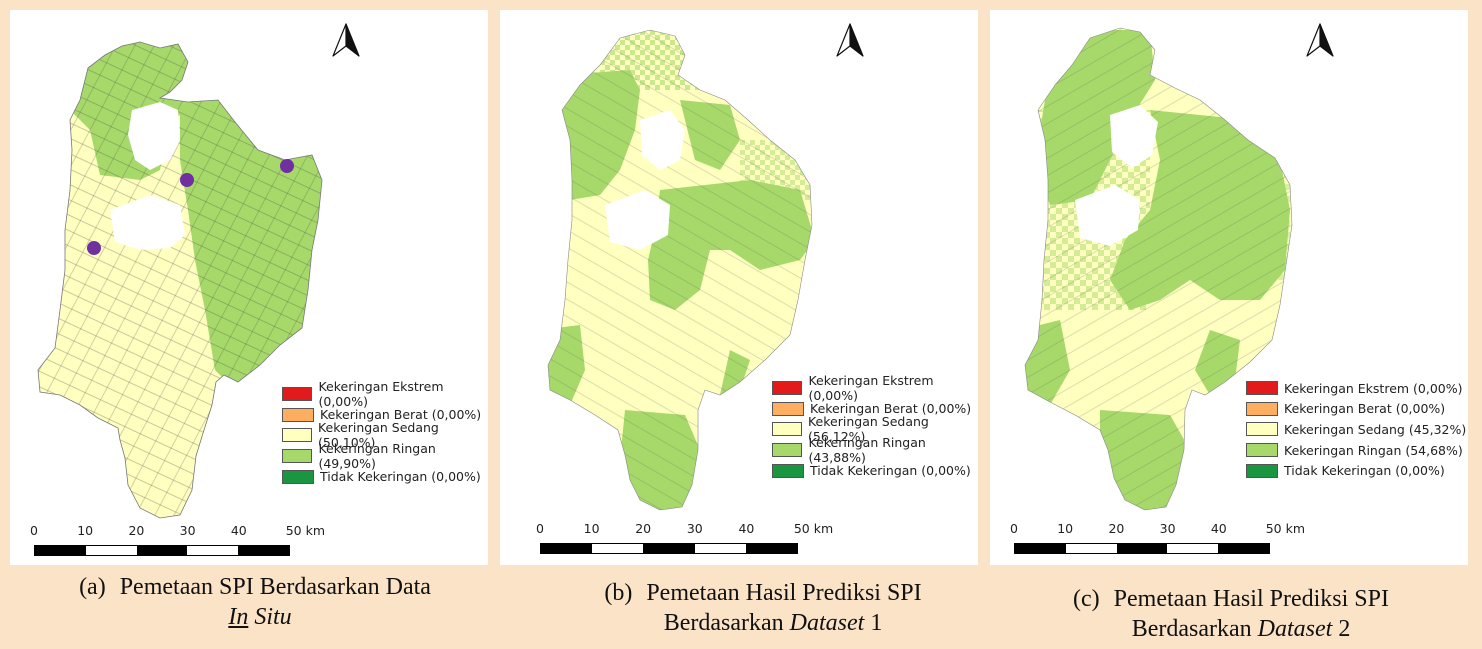  I want to click on legend-item: Kekeringan Sedang (45,32%), so click(1356, 429).